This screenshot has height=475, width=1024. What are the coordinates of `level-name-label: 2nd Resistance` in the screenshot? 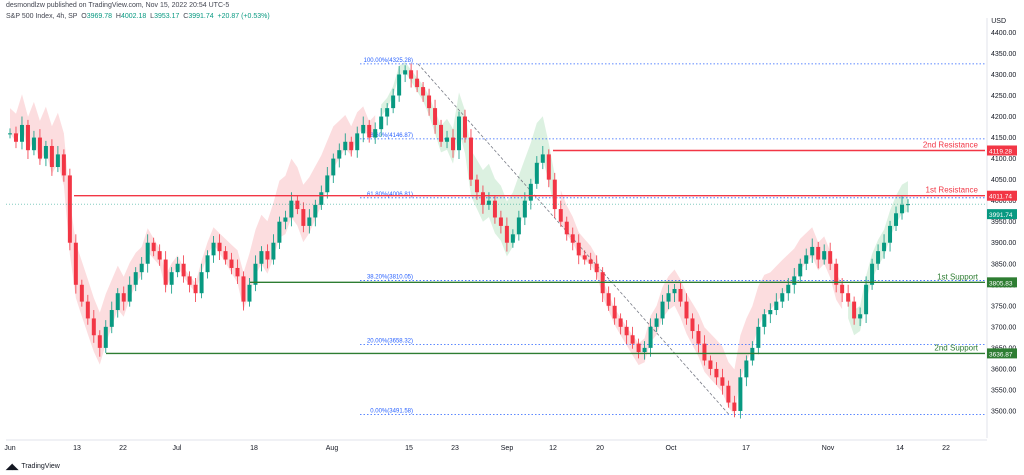 It's located at (951, 144).